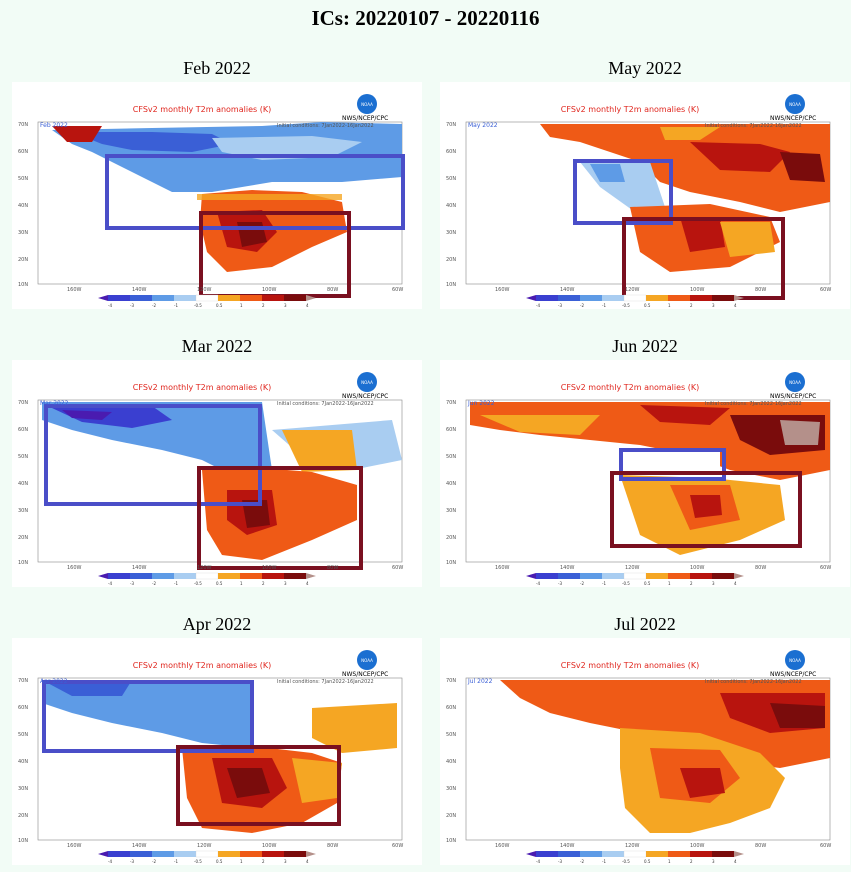  What do you see at coordinates (480, 681) in the screenshot?
I see `map-inset-label: Jul 2022` at bounding box center [480, 681].